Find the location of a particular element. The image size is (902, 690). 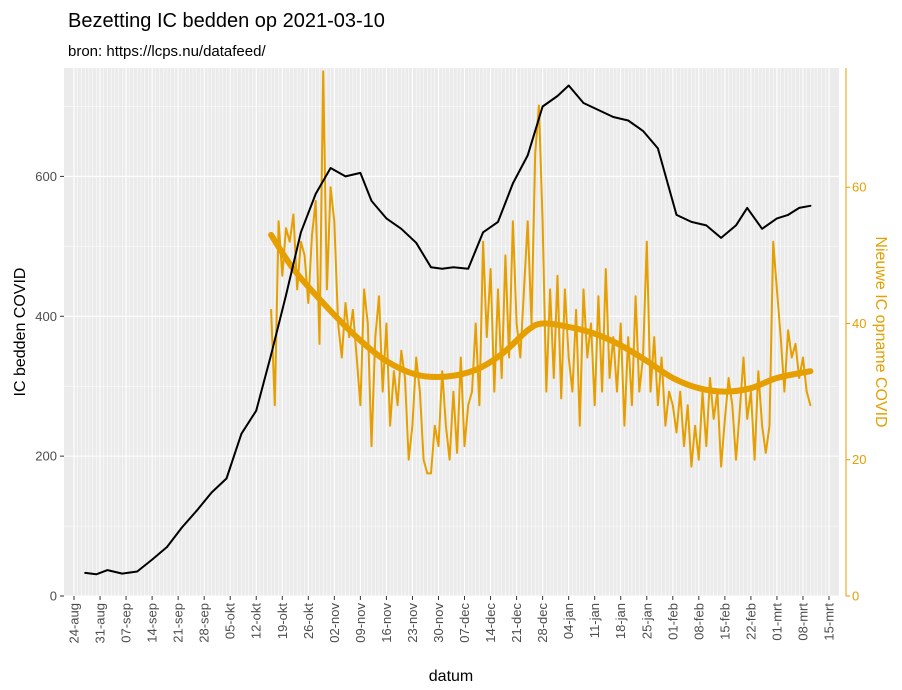

x-tick-label: 30-nov is located at coordinates (438, 623).